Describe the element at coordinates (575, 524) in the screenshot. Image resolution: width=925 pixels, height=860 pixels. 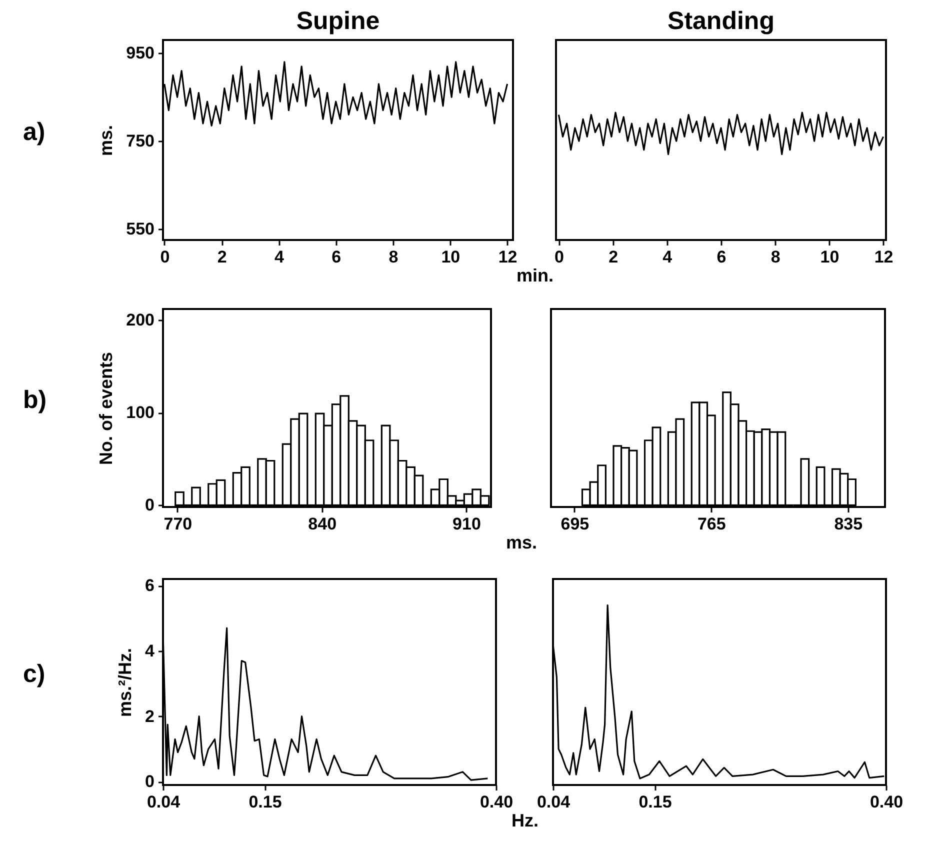
I see `x-tick-label: 695` at that location.